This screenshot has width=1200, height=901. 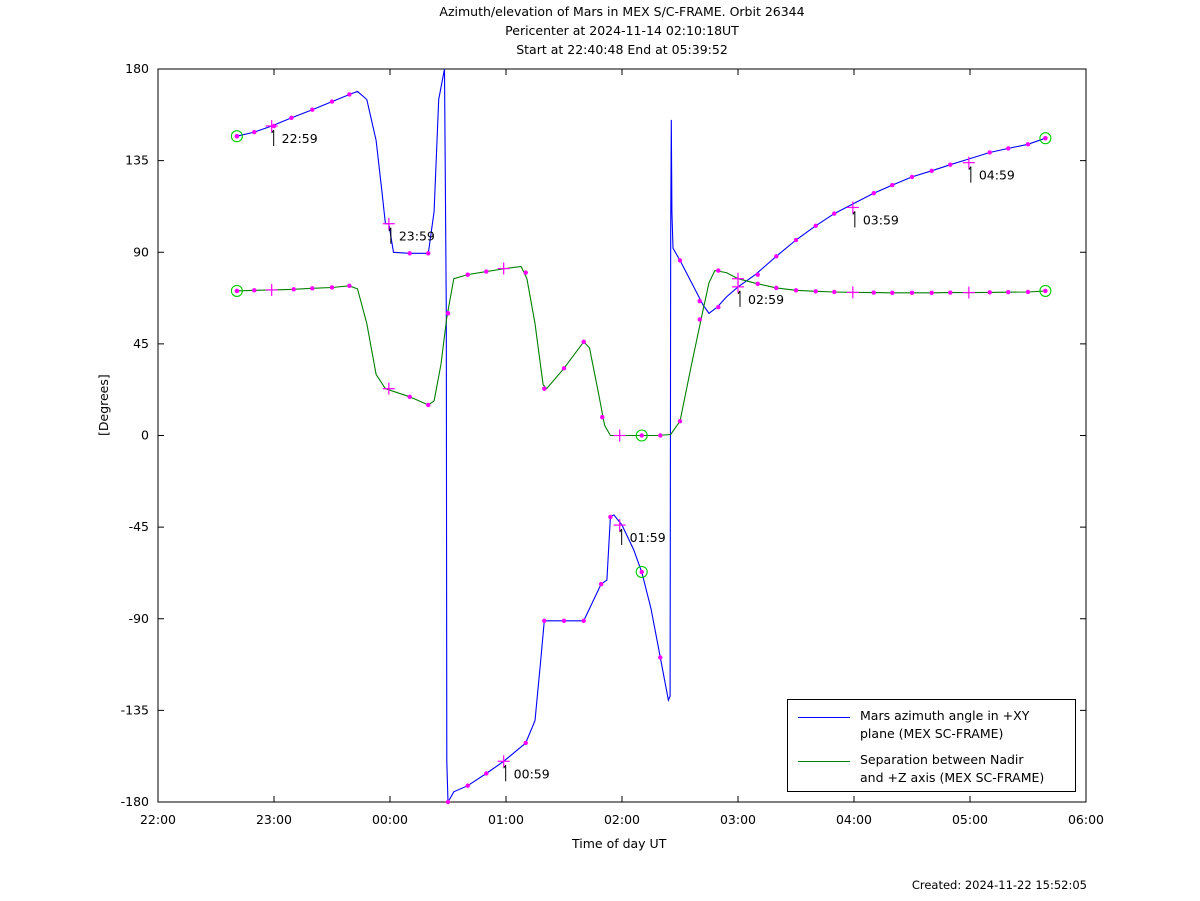 I want to click on legend-text: Separation between Nadir, so click(x=942, y=759).